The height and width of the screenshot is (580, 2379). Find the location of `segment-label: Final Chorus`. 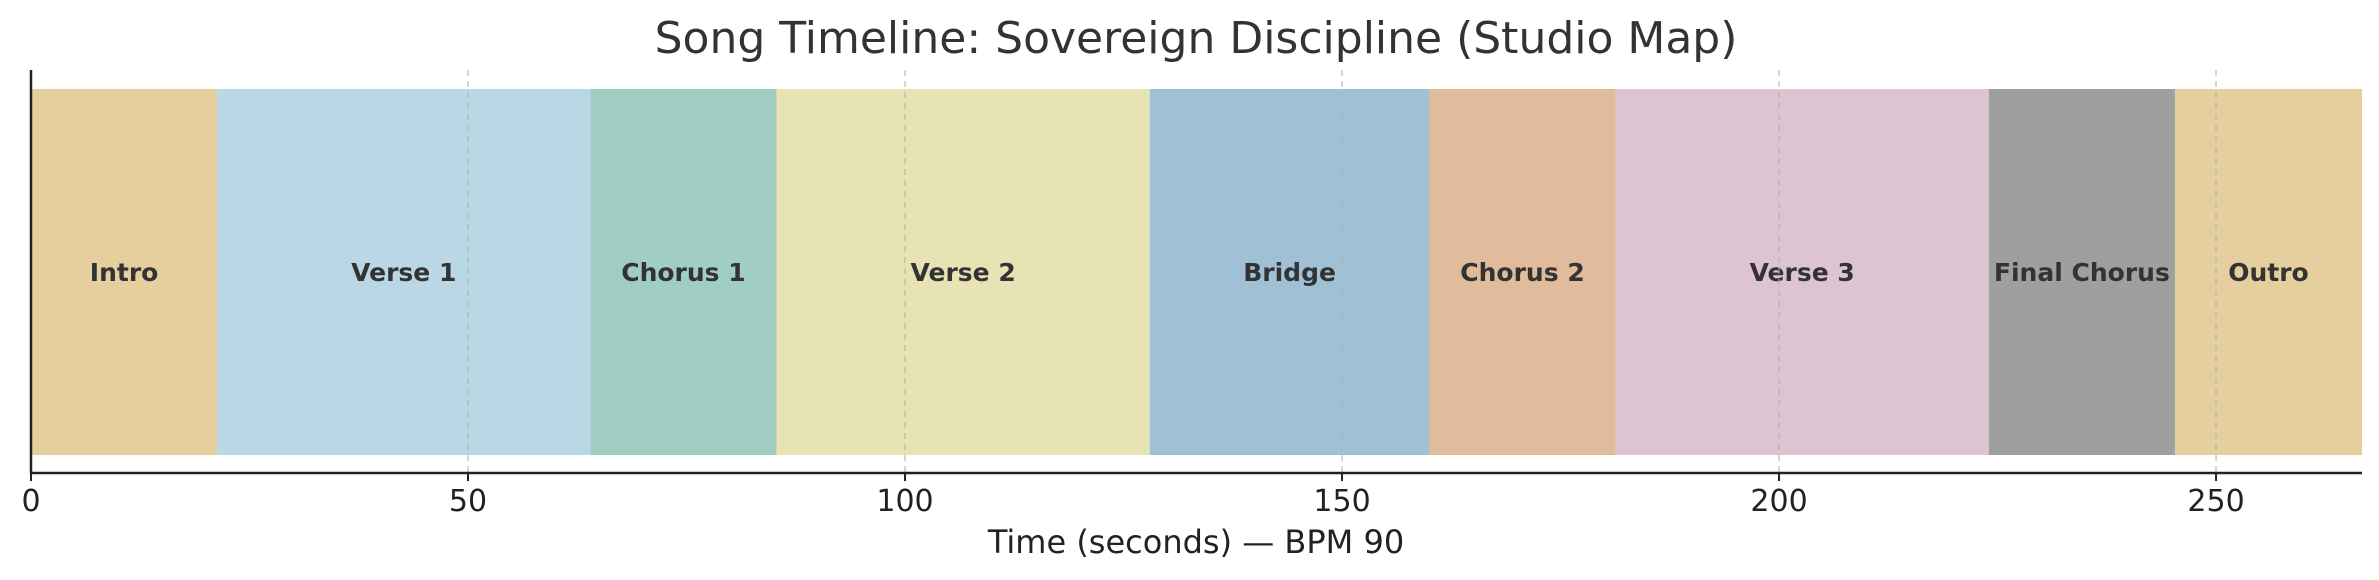

segment-label: Final Chorus is located at coordinates (2082, 272).